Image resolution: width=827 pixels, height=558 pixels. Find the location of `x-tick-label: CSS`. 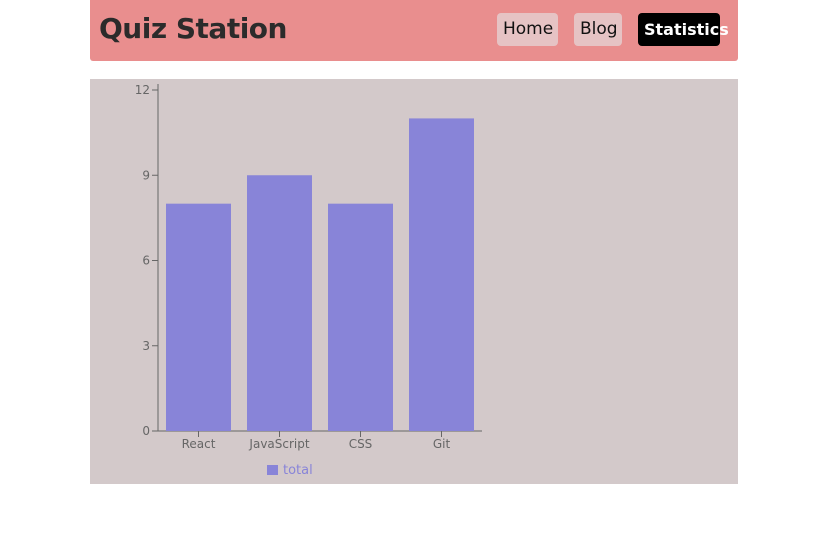

x-tick-label: CSS is located at coordinates (361, 444).